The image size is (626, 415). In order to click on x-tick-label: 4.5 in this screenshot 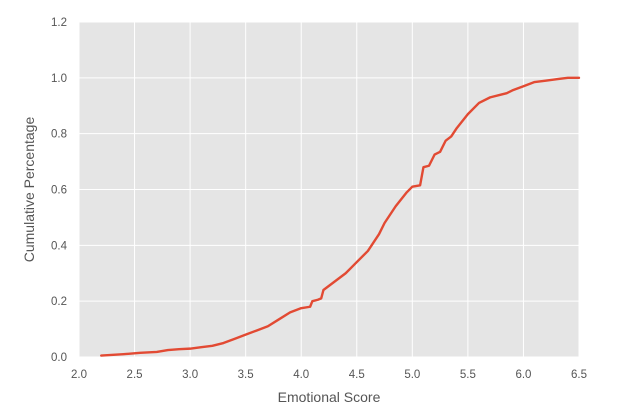, I will do `click(357, 375)`.